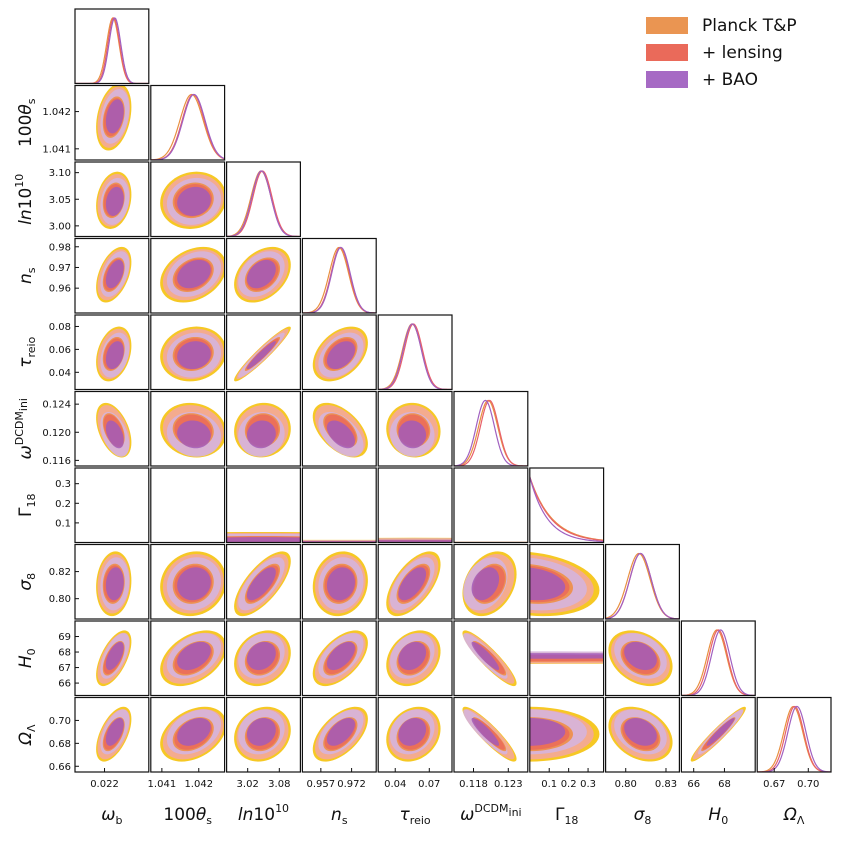 Image resolution: width=843 pixels, height=842 pixels. I want to click on axis-label-part: 100, so click(26, 131).